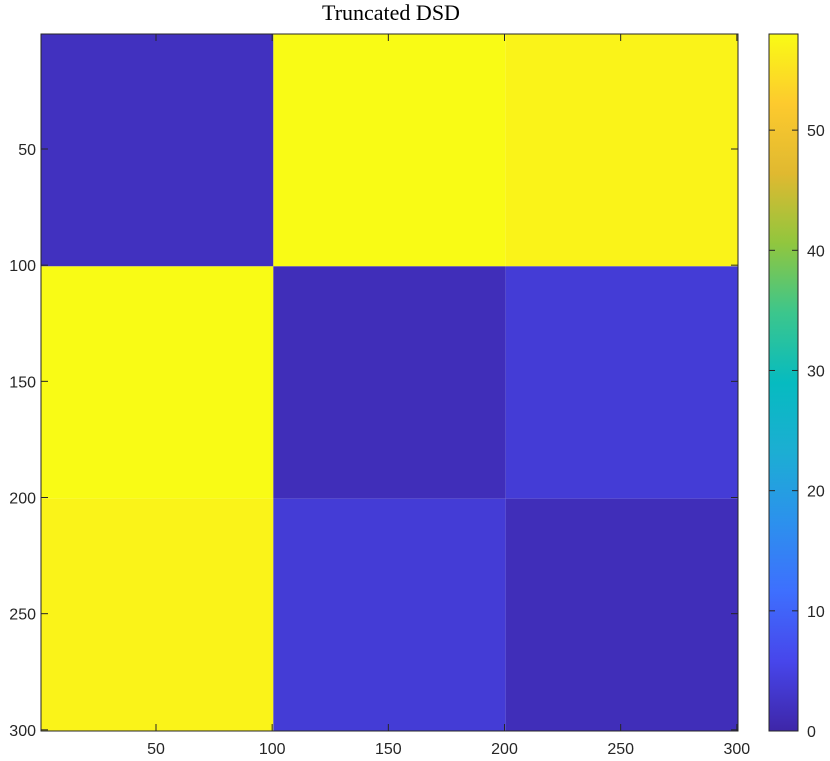 Image resolution: width=830 pixels, height=761 pixels. Describe the element at coordinates (22, 615) in the screenshot. I see `y-tick-label: 250` at that location.